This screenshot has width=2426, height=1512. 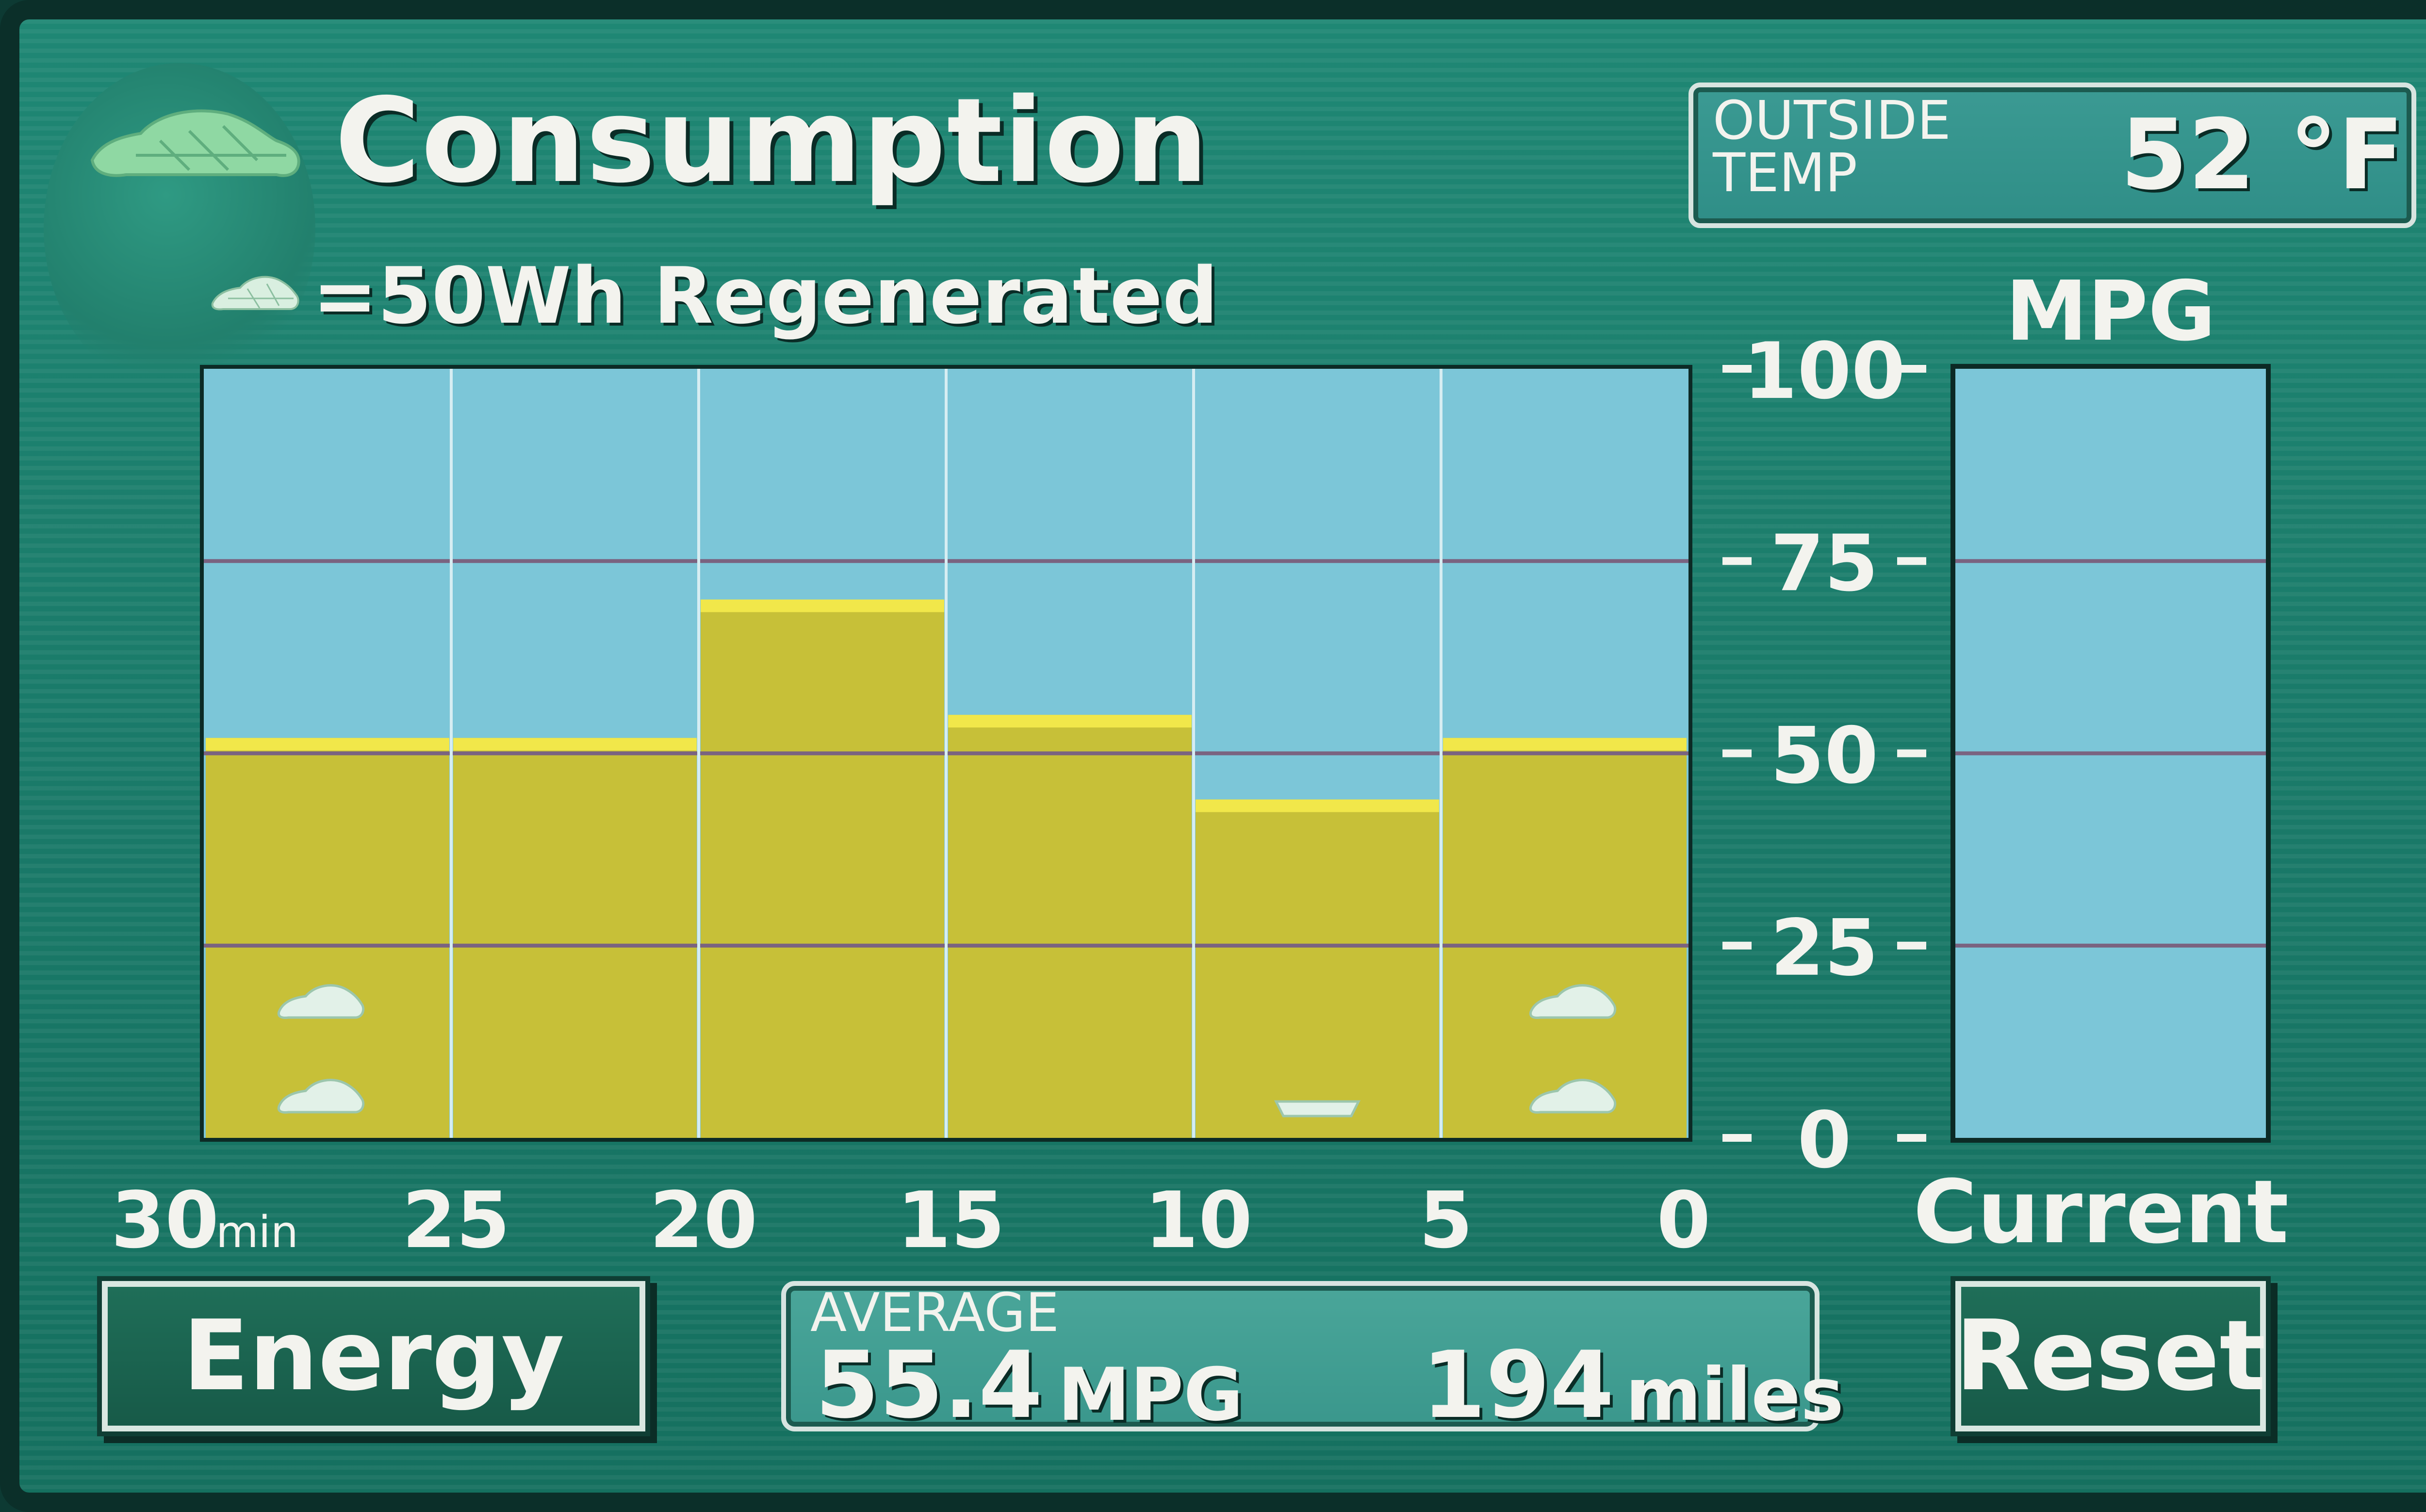 I want to click on regenerated-legend: =50Wh Regenerated, so click(x=713, y=296).